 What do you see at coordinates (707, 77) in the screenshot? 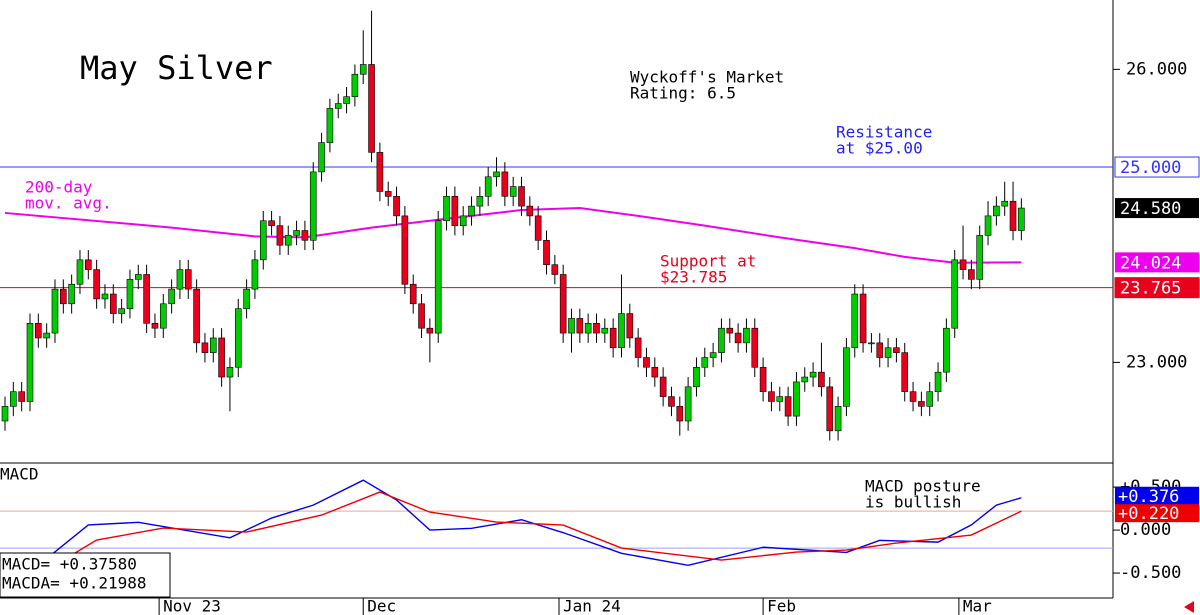
I see `annotation: Wyckoff's Market` at bounding box center [707, 77].